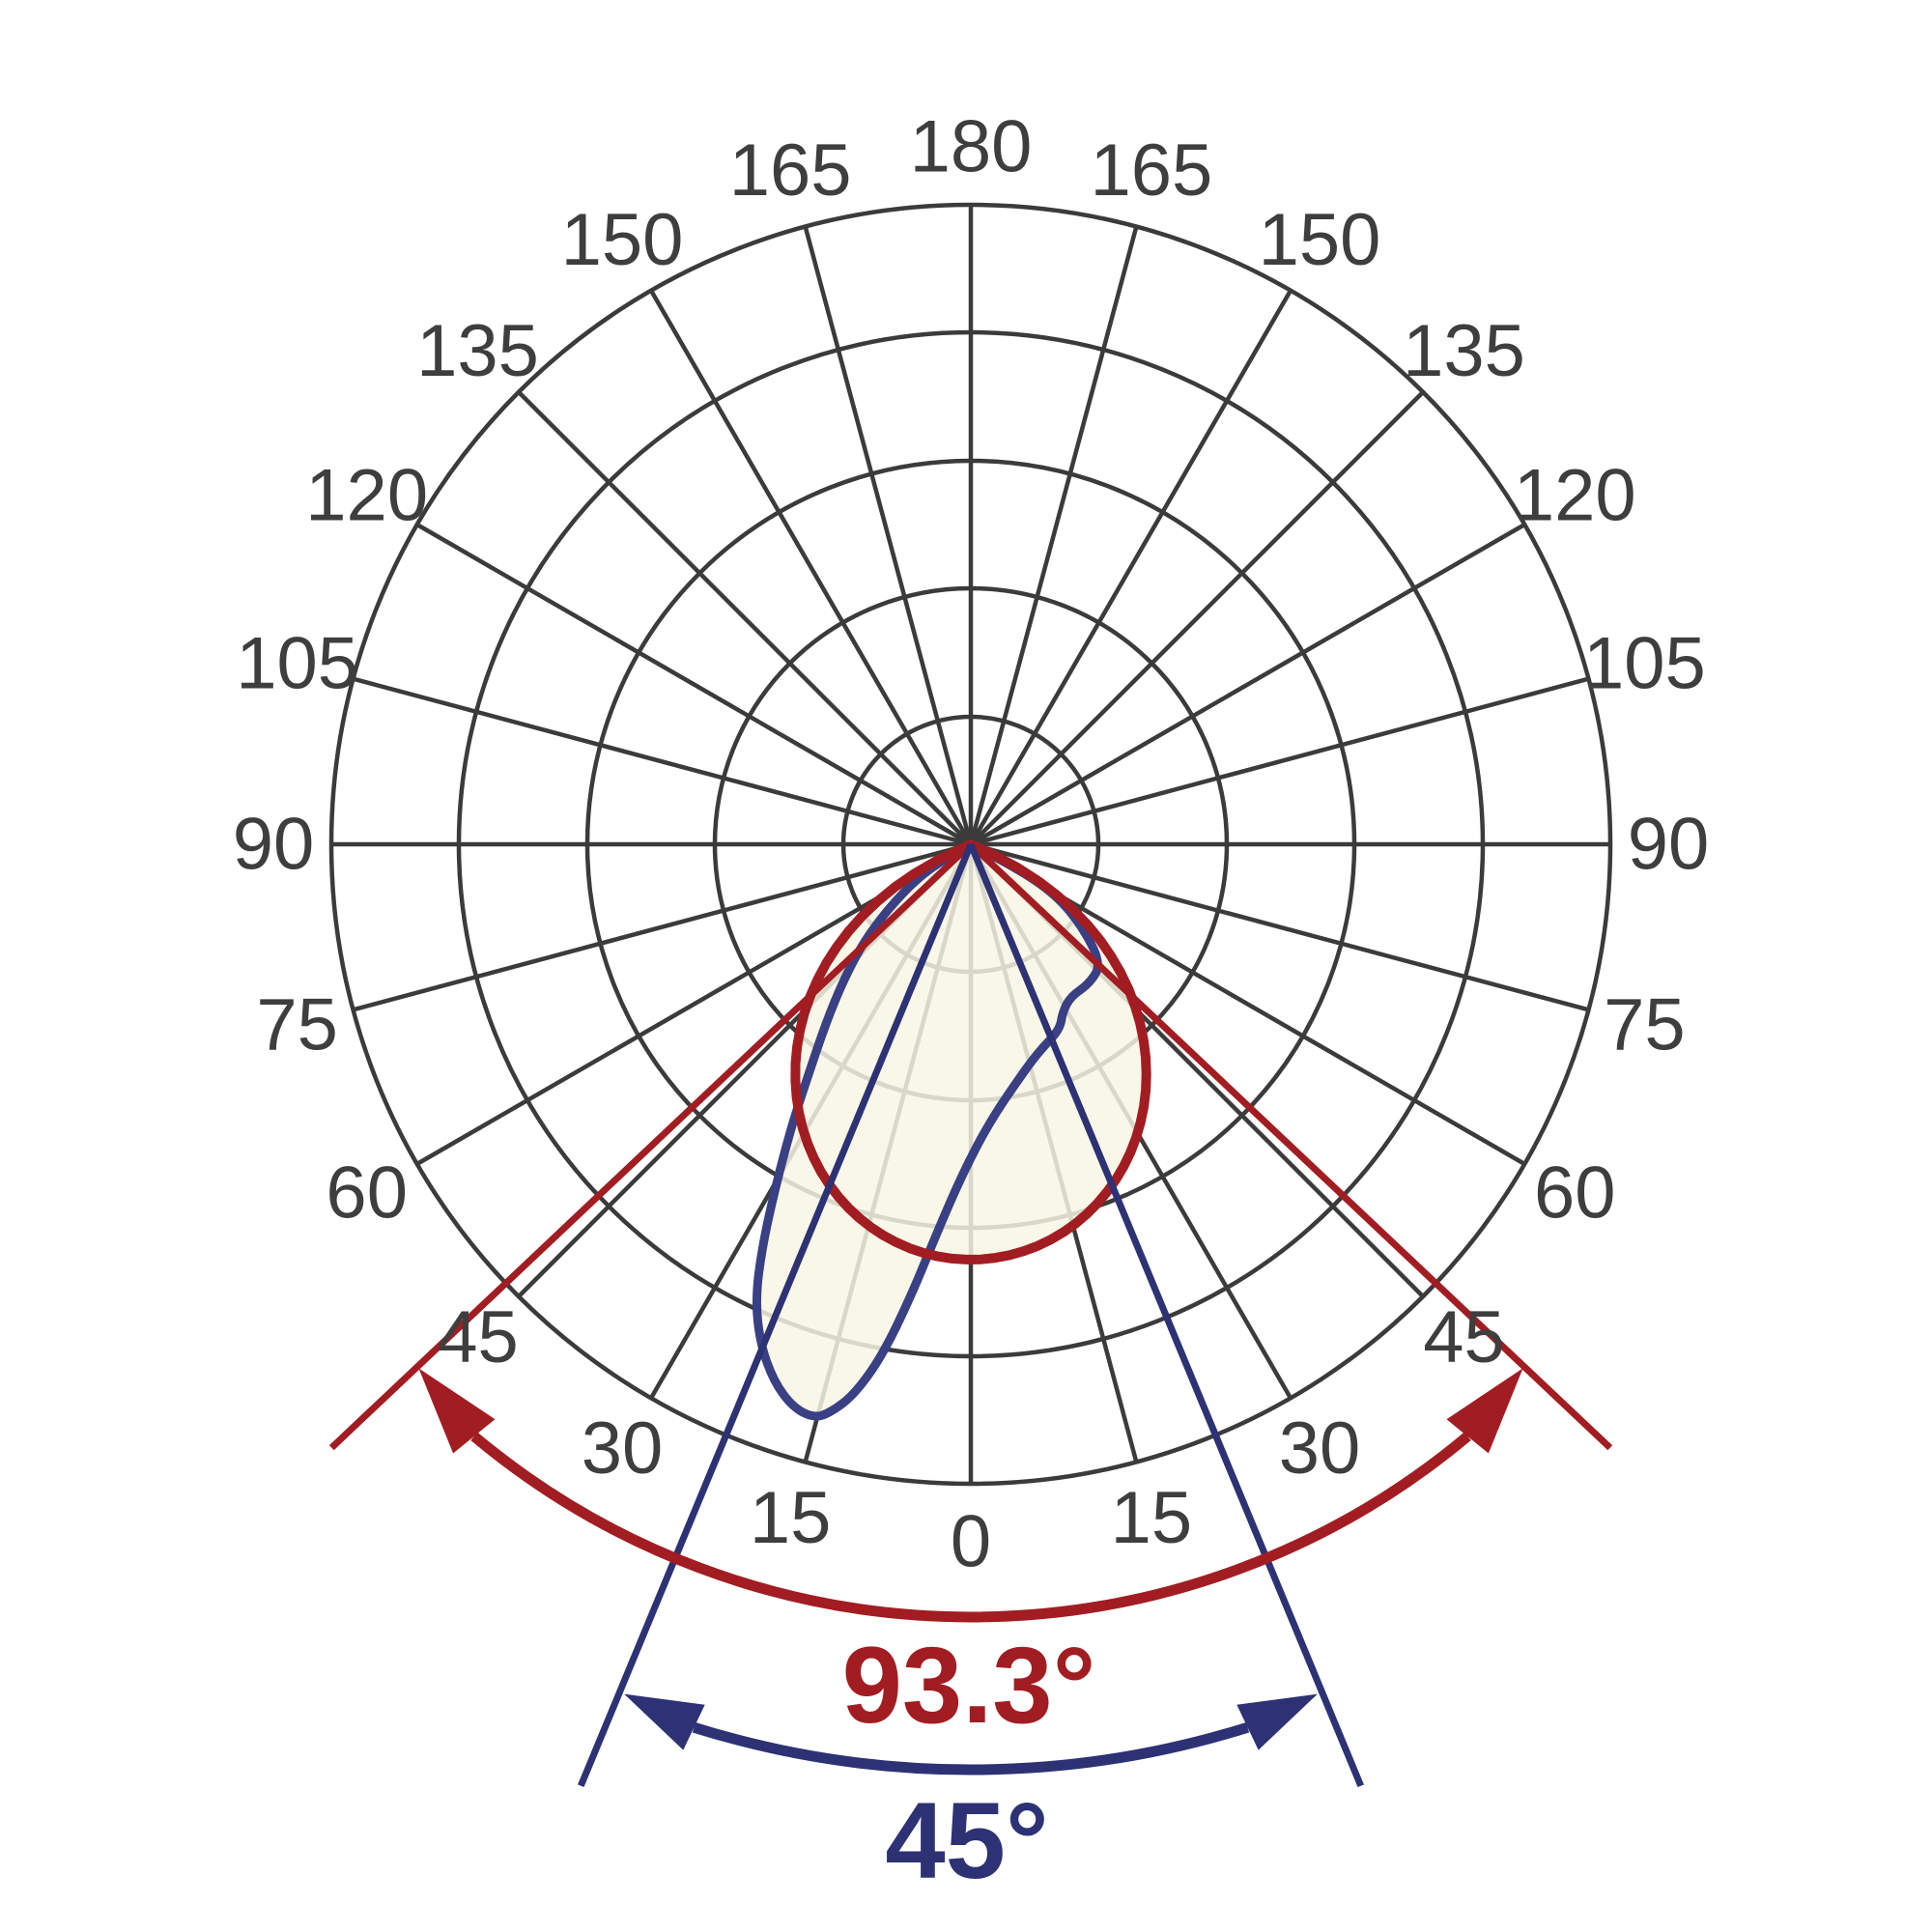 Image resolution: width=1932 pixels, height=1932 pixels. What do you see at coordinates (967, 1840) in the screenshot?
I see `narrow-beam-angle-label: 45°` at bounding box center [967, 1840].